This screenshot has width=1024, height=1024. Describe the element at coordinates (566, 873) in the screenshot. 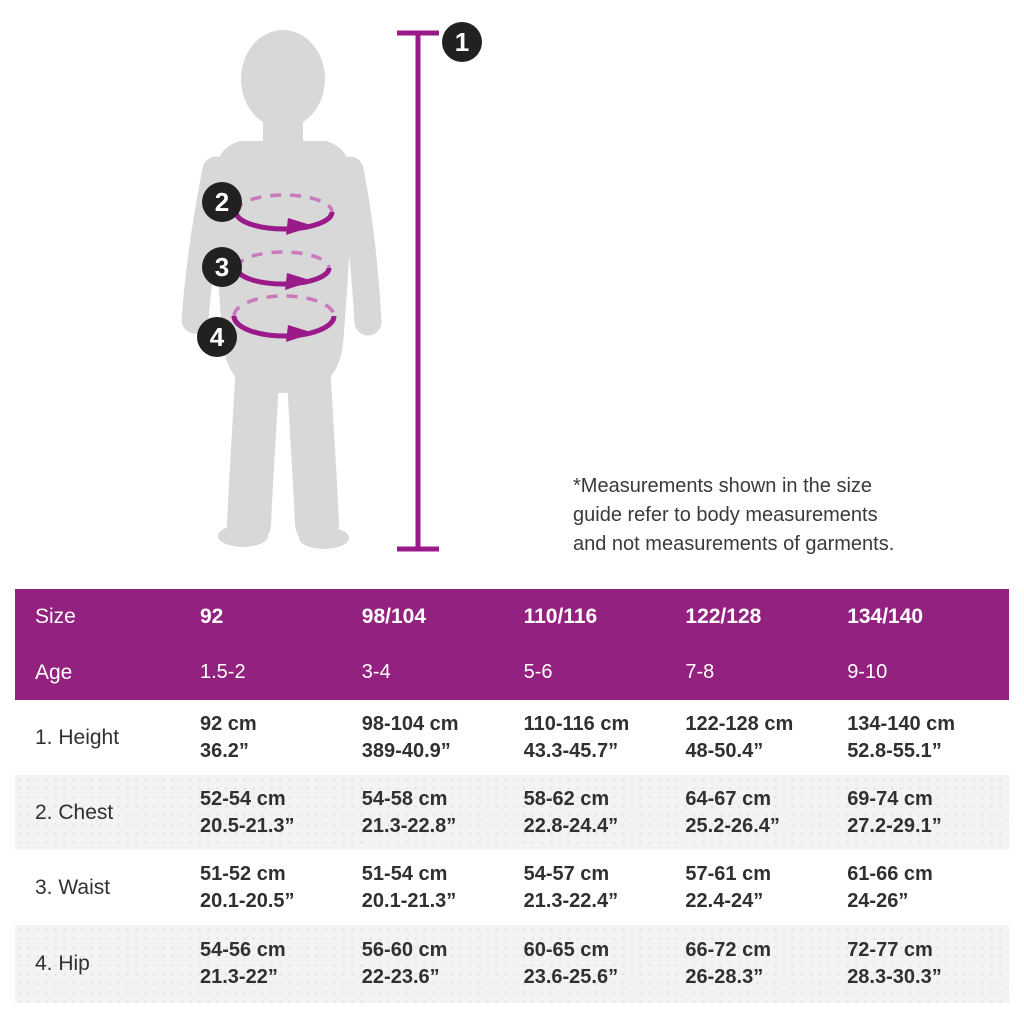

I see `cm-value: 54-57 cm` at that location.